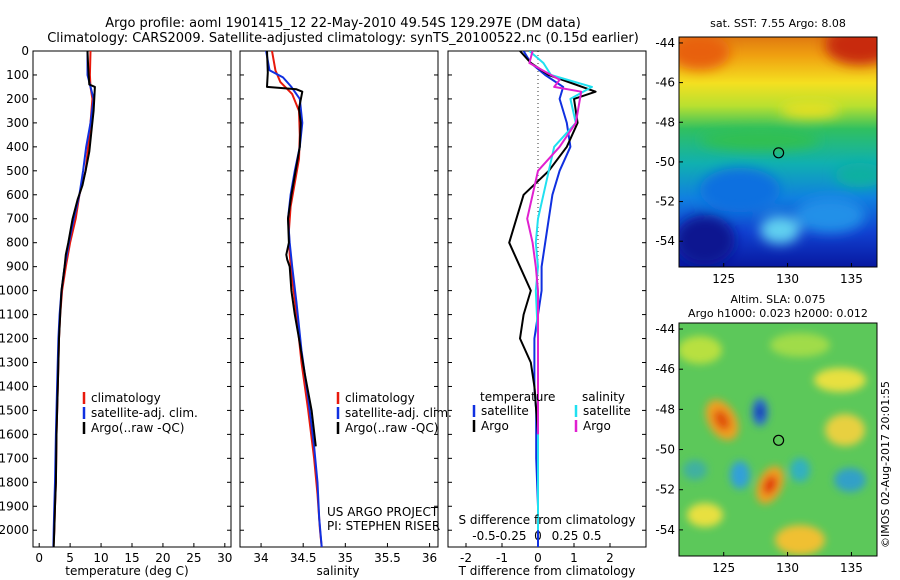 The image size is (900, 580). I want to click on sst-map-axes: 125 130 135 -44 -46 -48 -50 -52 -54, so click(759, 161).